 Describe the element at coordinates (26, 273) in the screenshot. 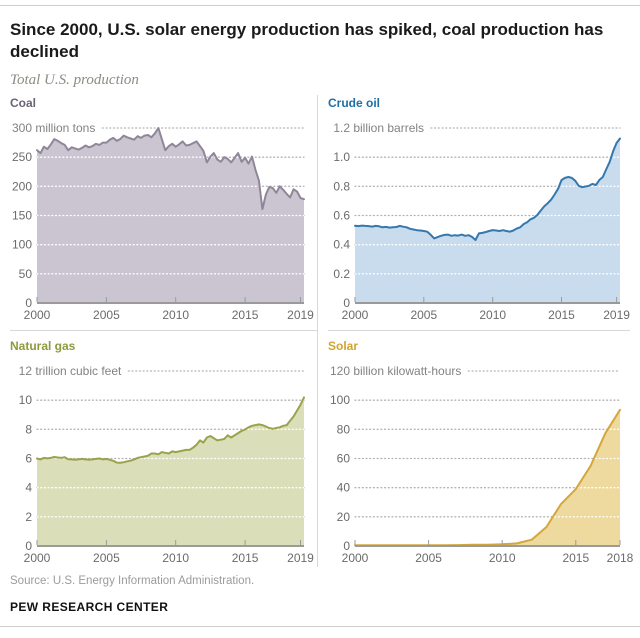

I see `svg-text: 50` at that location.